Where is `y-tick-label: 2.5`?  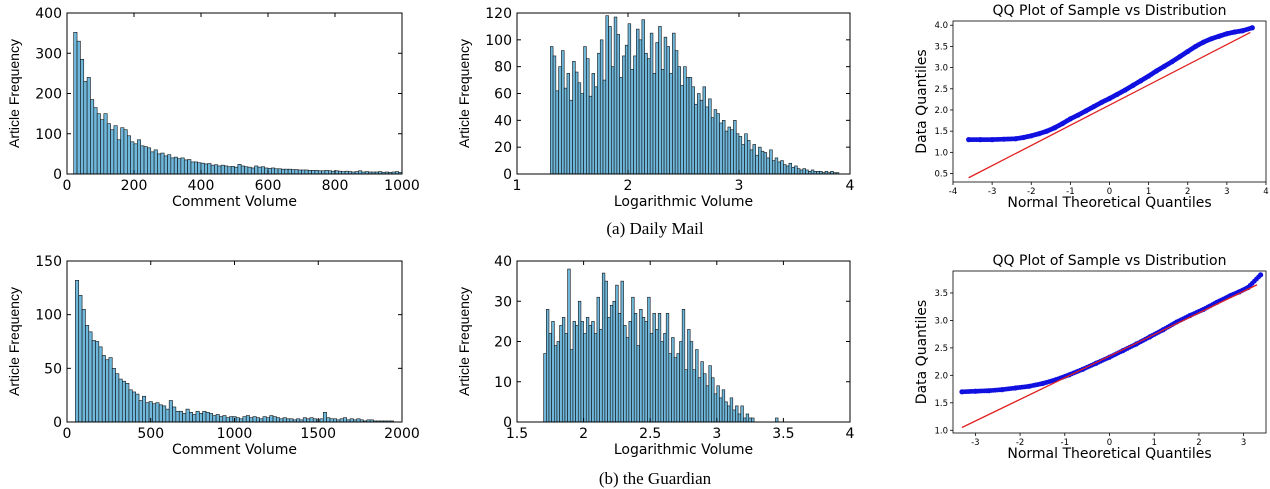
y-tick-label: 2.5 is located at coordinates (941, 349).